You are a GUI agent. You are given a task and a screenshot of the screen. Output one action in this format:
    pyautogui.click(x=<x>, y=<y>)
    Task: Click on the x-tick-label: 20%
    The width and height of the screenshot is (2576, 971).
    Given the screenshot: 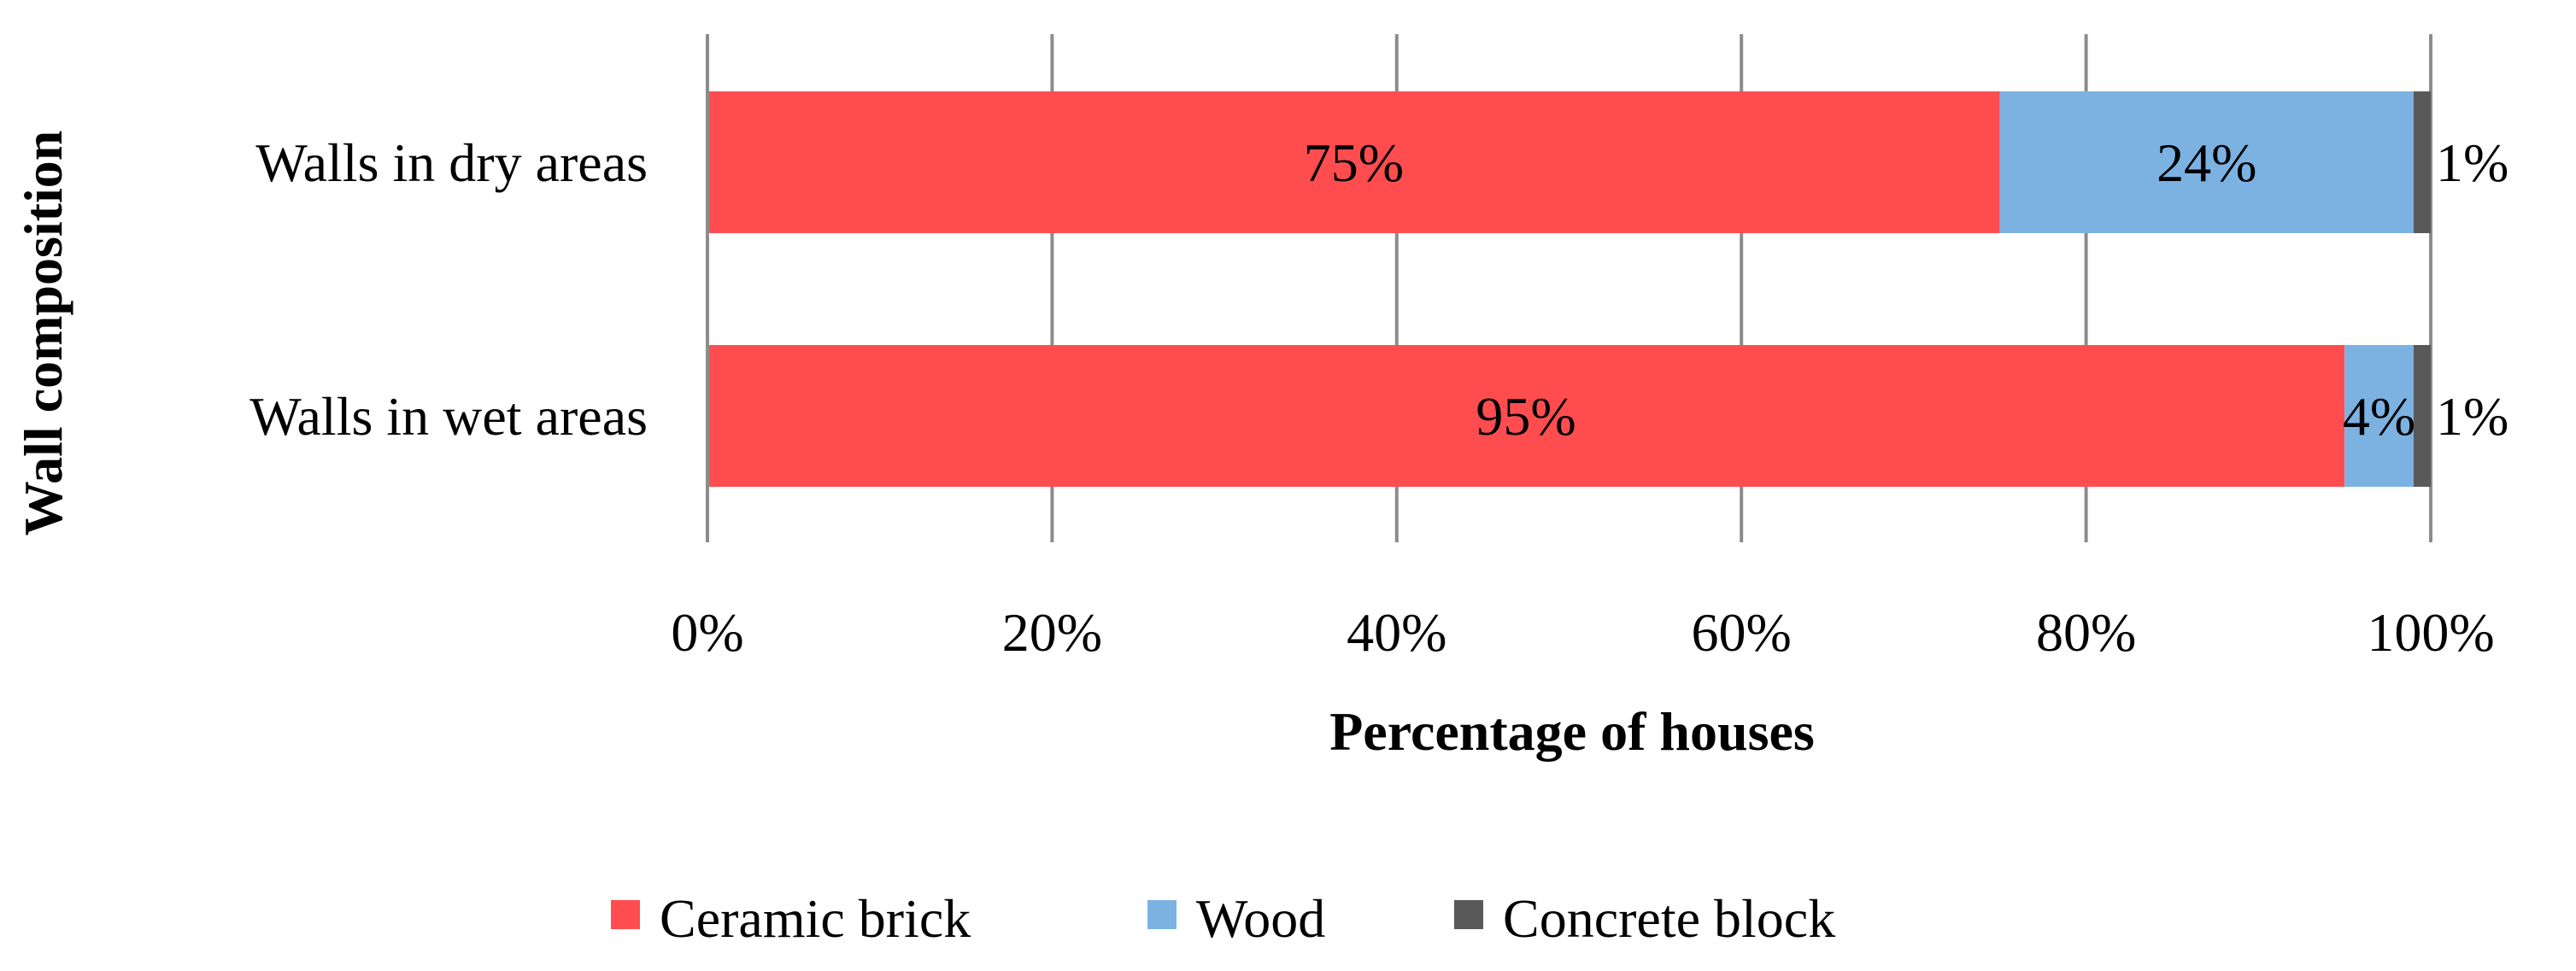 What is the action you would take?
    pyautogui.click(x=1052, y=632)
    